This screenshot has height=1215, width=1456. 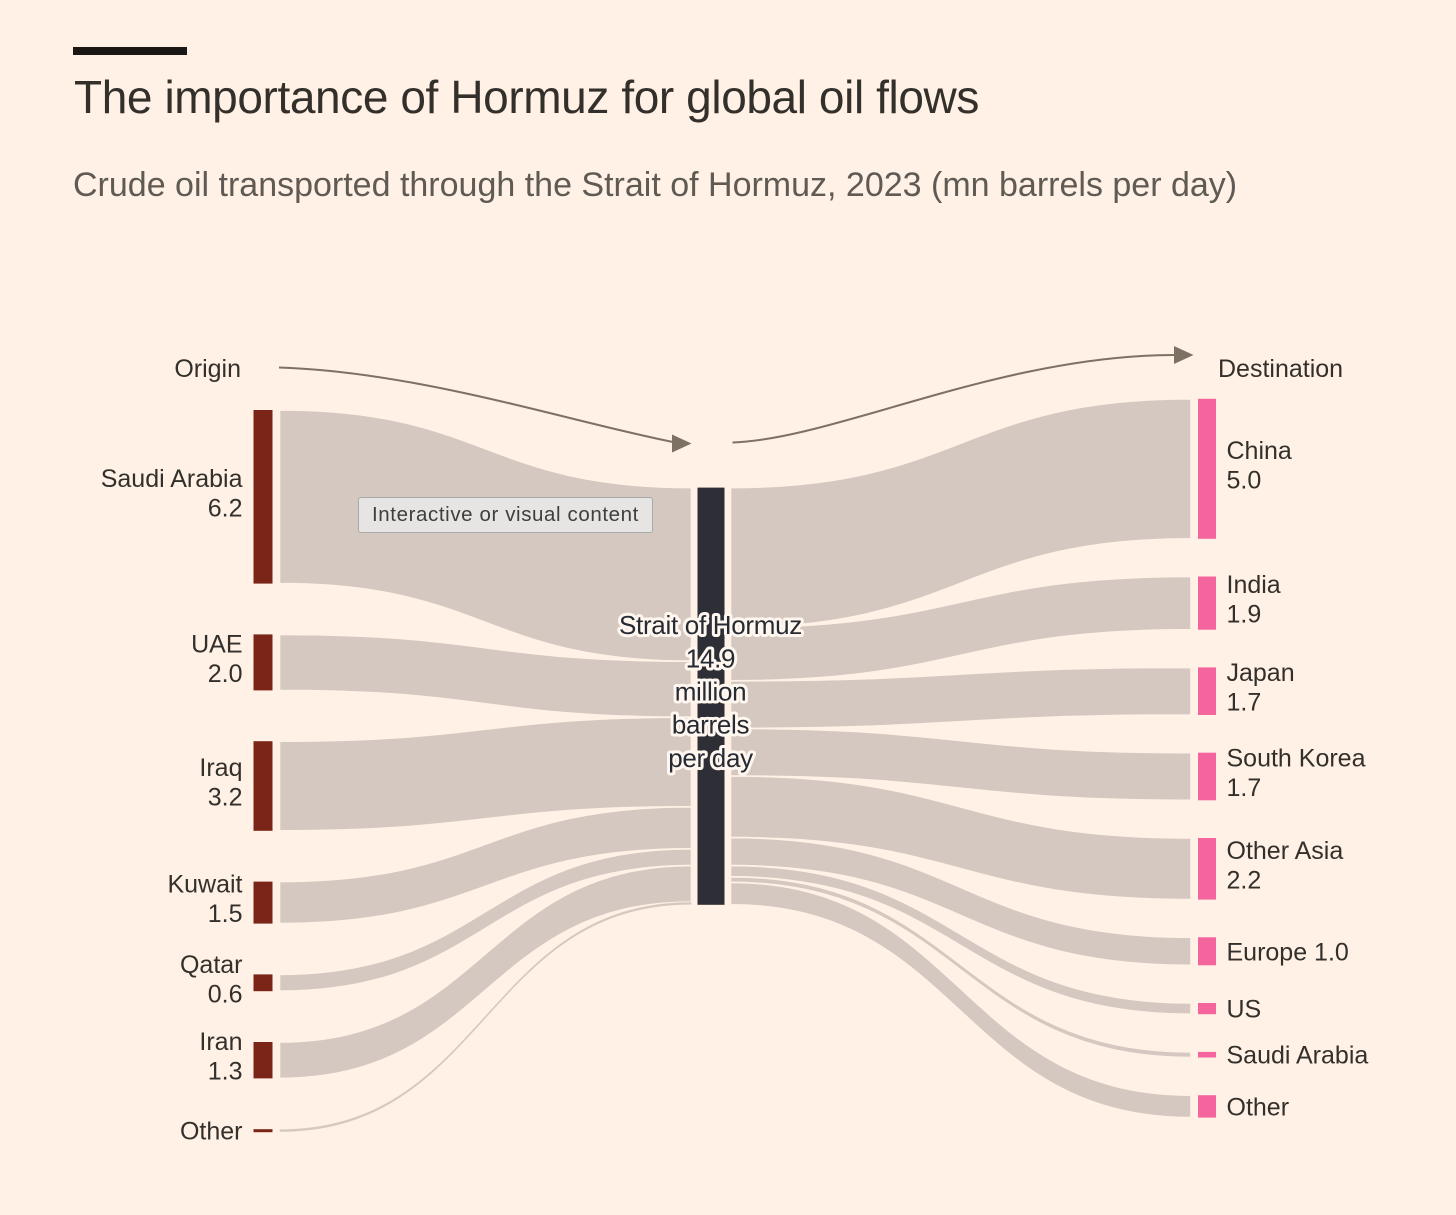 I want to click on origin-arrow-curve, so click(x=476, y=404).